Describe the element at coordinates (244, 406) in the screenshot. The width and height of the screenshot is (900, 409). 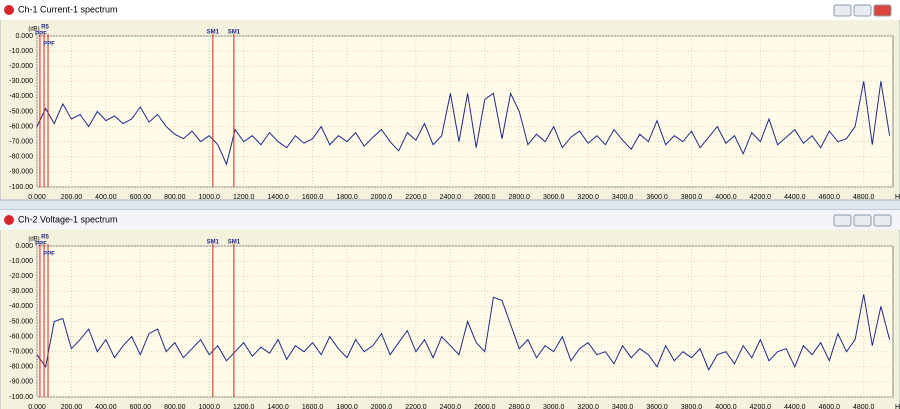
I see `x-tick-label: 1200.0` at that location.